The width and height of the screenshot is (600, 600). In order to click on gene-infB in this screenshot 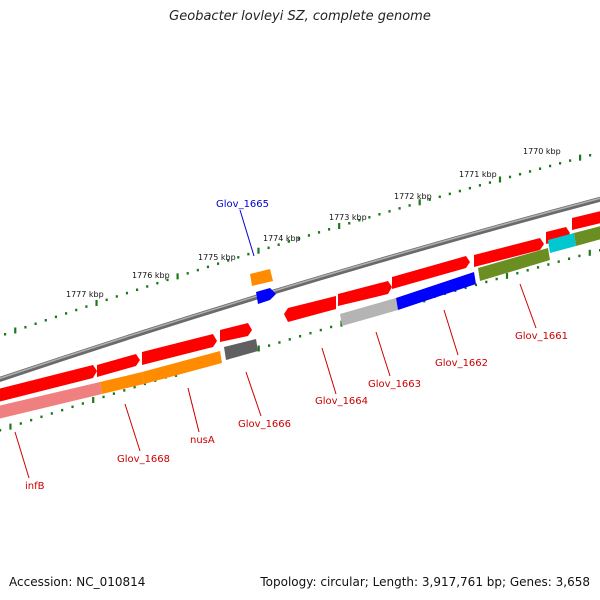, I will do `click(51, 400)`.